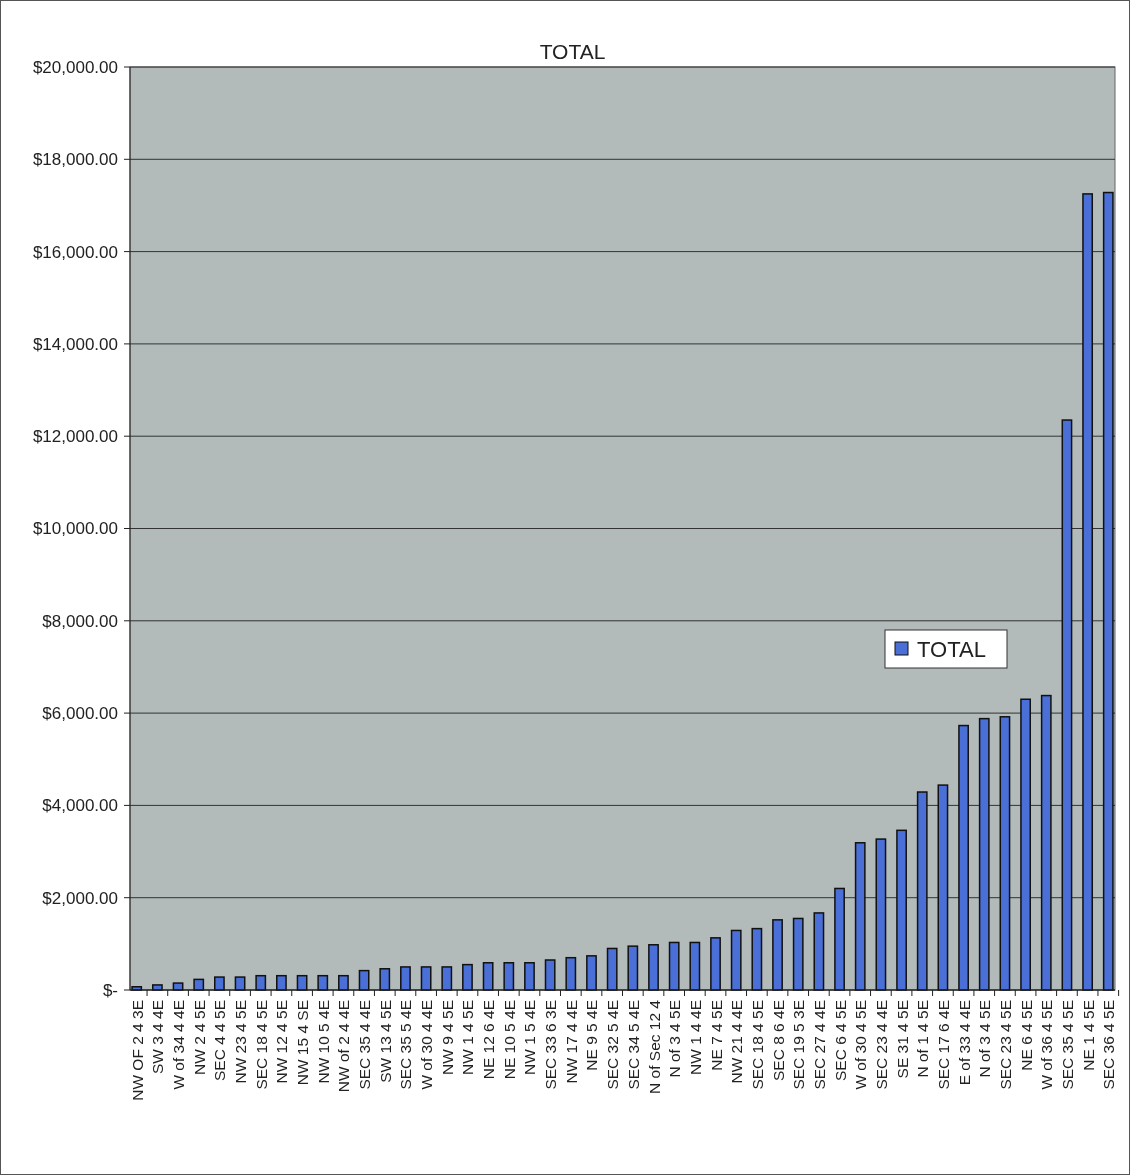 The width and height of the screenshot is (1130, 1175). Describe the element at coordinates (695, 1037) in the screenshot. I see `x-tick-label: NW 1 4 4E` at that location.